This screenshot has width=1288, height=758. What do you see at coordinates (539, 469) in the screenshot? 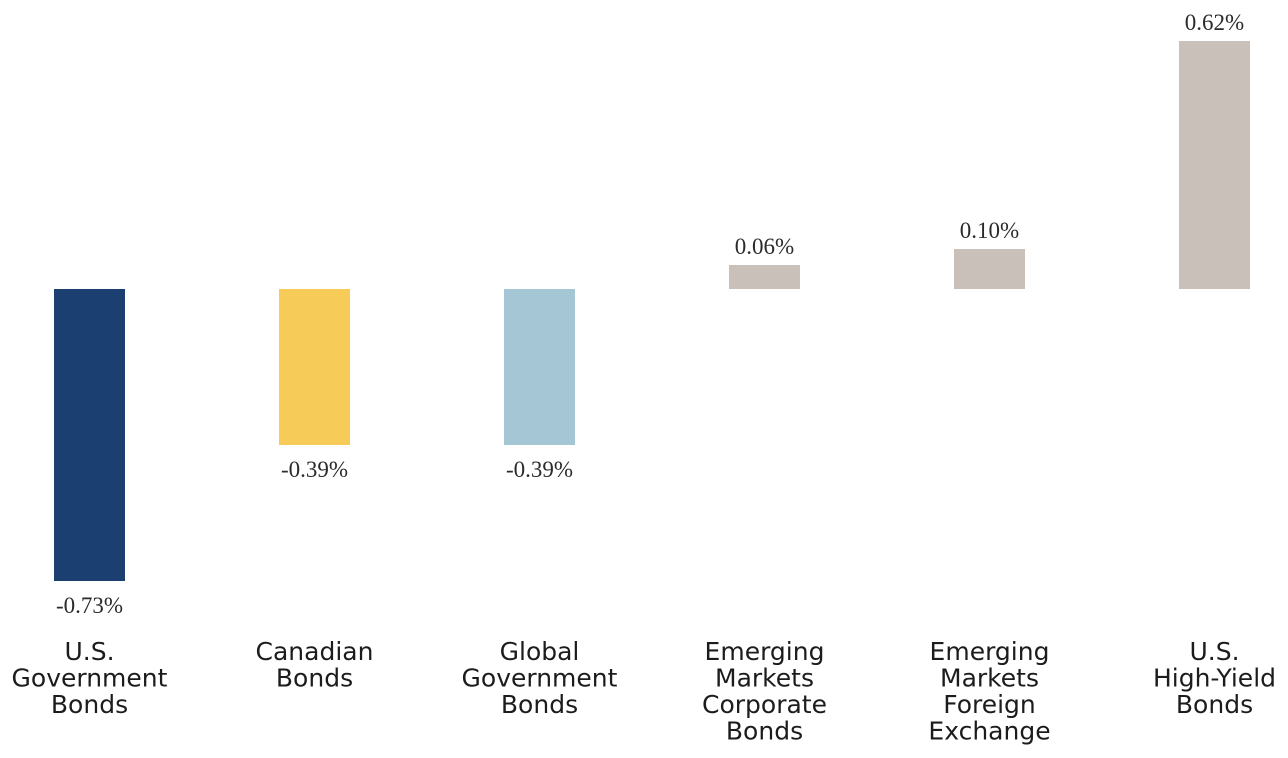
I see `value-label-3: -0.39%` at bounding box center [539, 469].